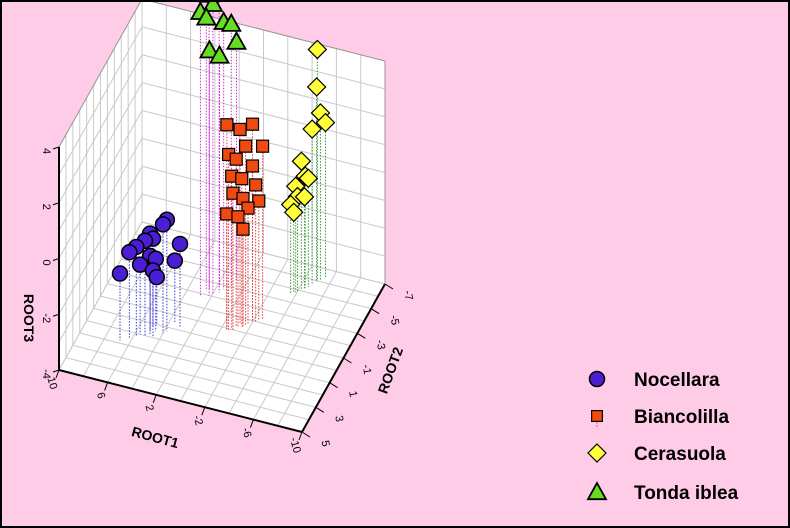  I want to click on y-axis-title: ROOT2, so click(391, 370).